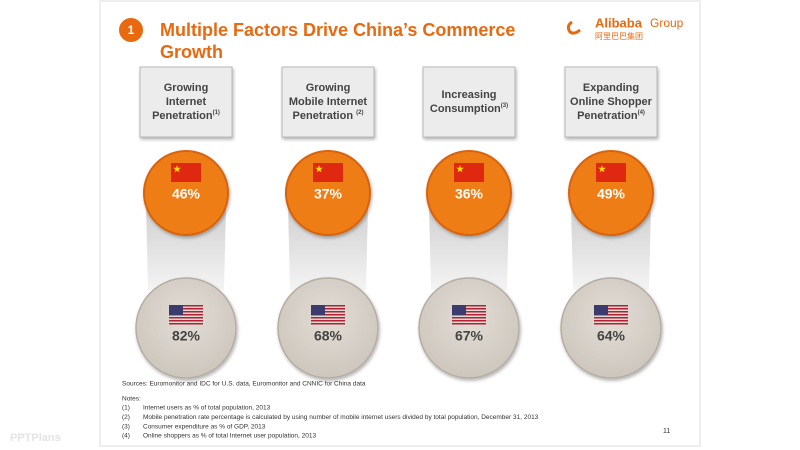 This screenshot has height=450, width=800. I want to click on footnote-ref: (1), so click(216, 113).